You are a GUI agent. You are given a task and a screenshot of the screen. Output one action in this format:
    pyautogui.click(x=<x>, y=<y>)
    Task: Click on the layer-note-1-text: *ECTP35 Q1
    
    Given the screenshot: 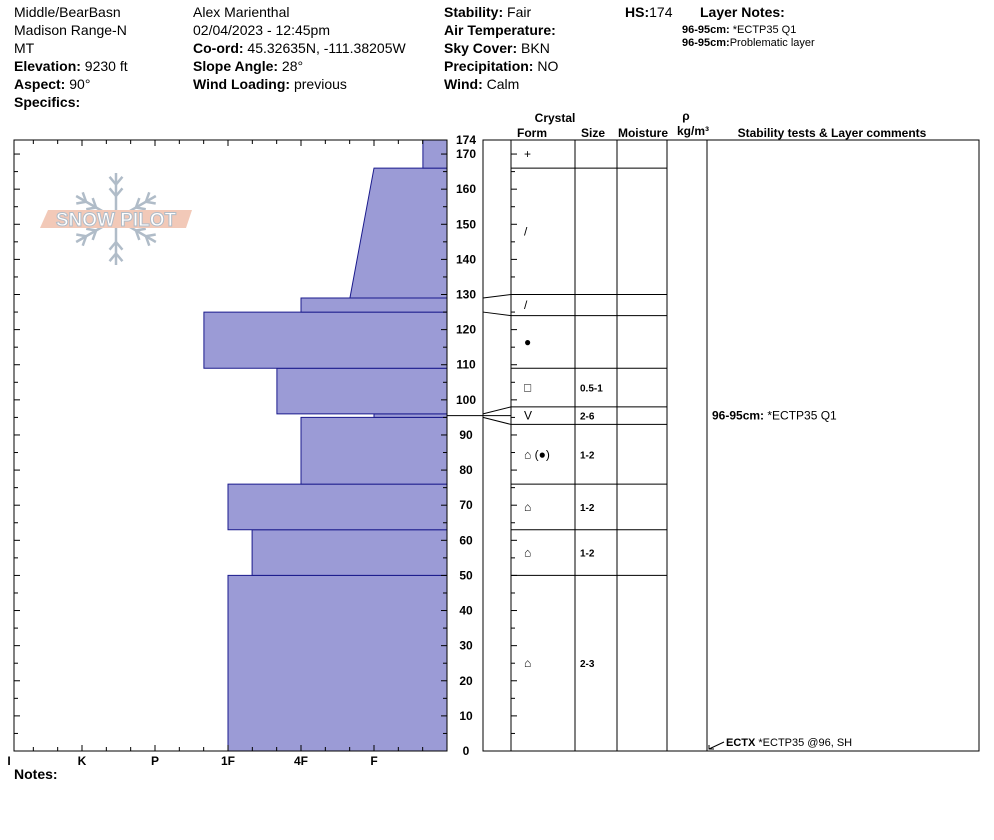 What is the action you would take?
    pyautogui.click(x=763, y=30)
    